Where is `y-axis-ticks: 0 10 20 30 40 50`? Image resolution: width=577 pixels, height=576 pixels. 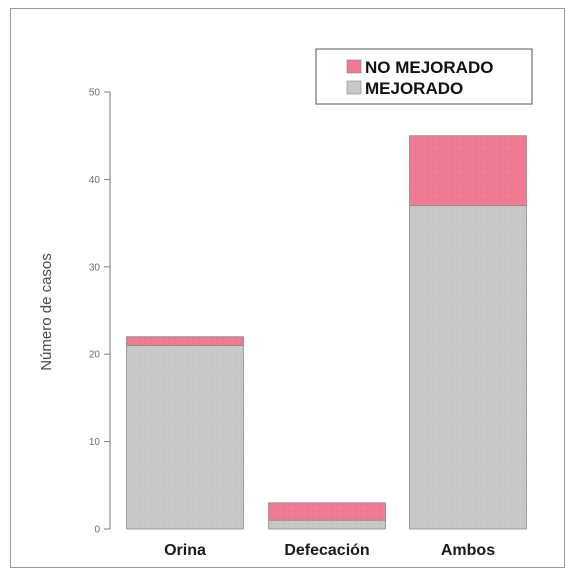
y-axis-ticks: 0 10 20 30 40 50 is located at coordinates (99, 312).